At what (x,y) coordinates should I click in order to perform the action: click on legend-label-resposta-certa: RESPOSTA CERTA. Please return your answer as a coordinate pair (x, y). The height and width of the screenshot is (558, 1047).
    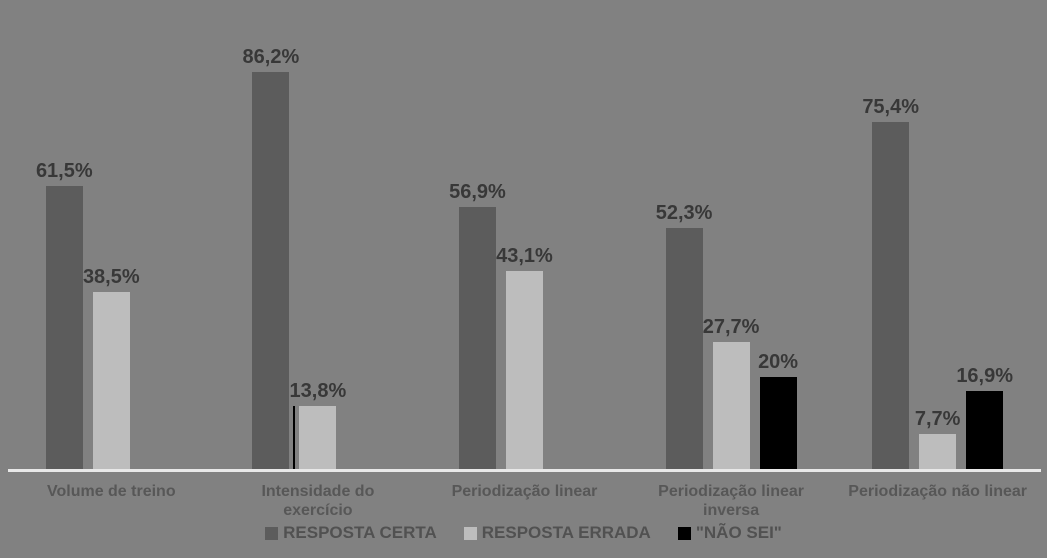
    Looking at the image, I should click on (360, 532).